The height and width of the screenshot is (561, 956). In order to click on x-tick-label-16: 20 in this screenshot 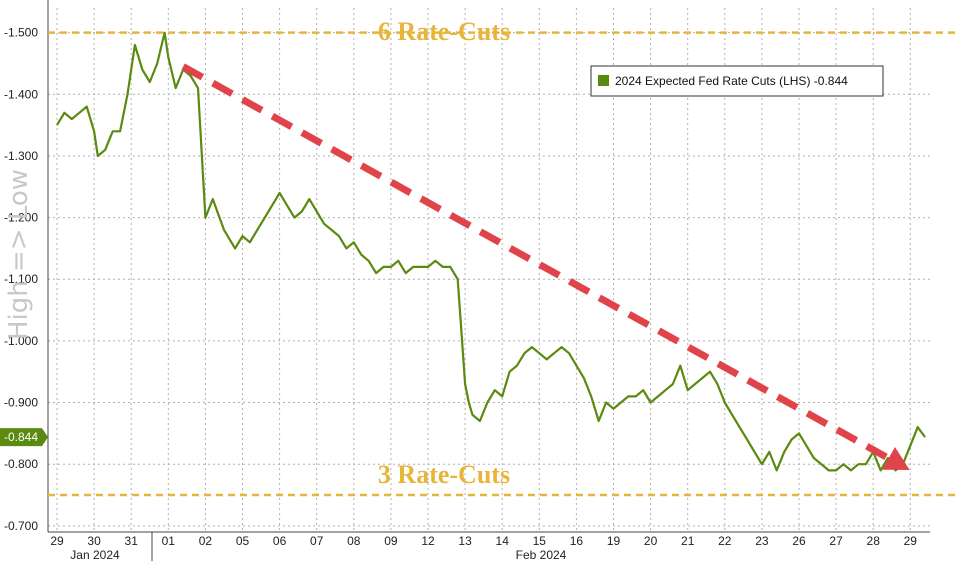, I will do `click(651, 541)`.